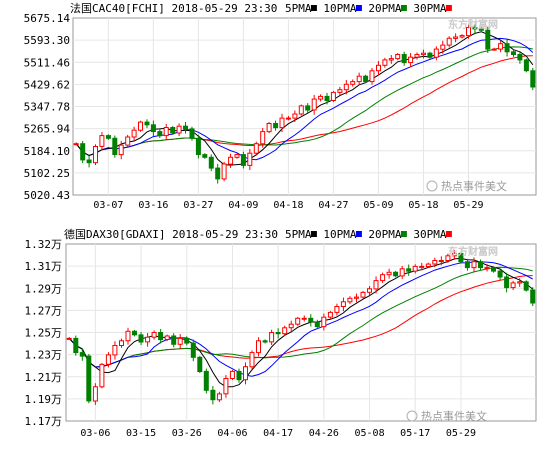 This screenshot has height=449, width=547. Describe the element at coordinates (44, 288) in the screenshot. I see `dax30-y-tick-label: 1.29万` at that location.